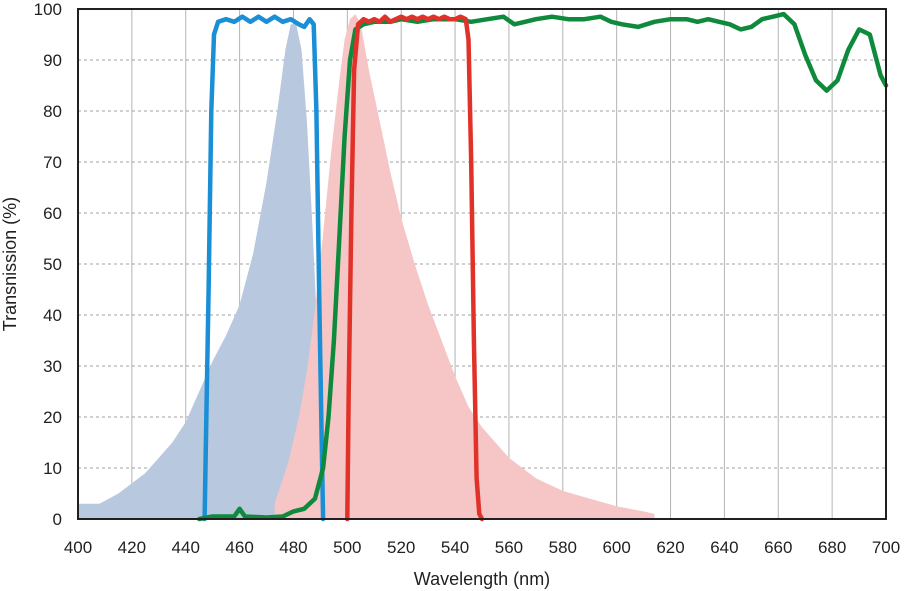 This screenshot has height=591, width=906. Describe the element at coordinates (48, 9) in the screenshot. I see `y-tick-label: 100` at that location.